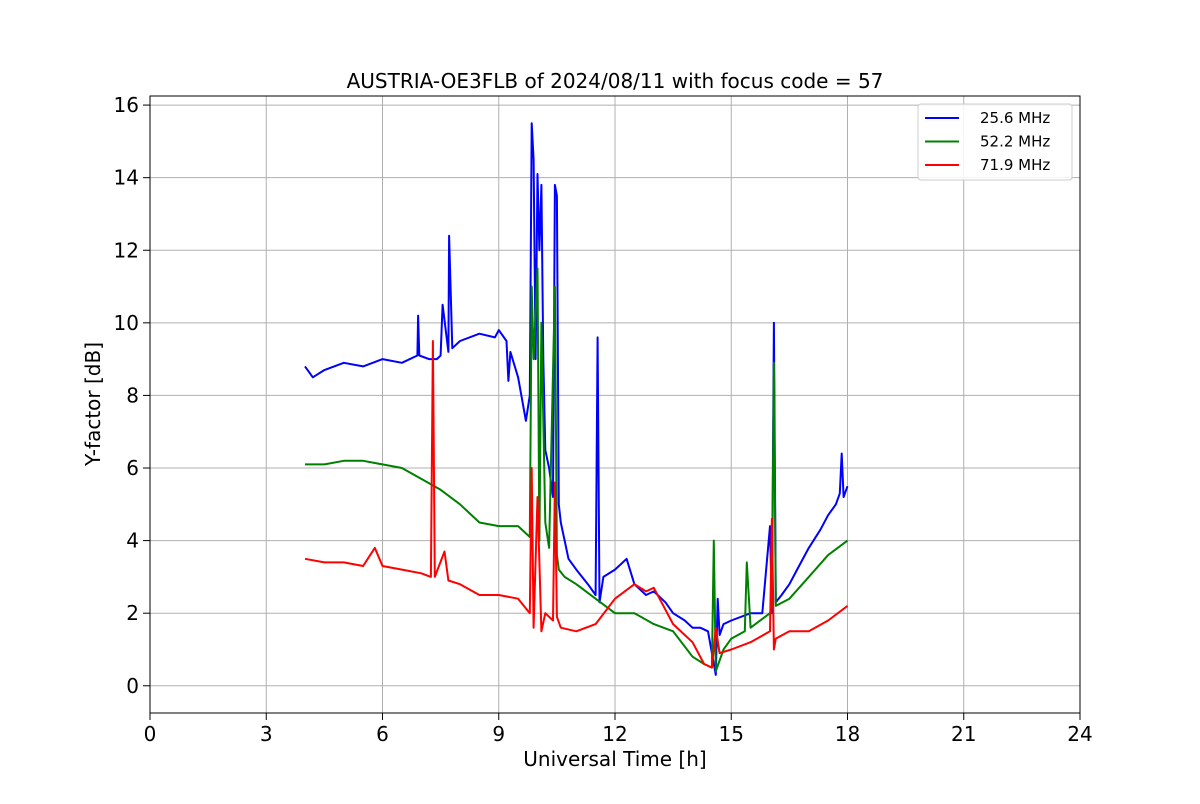  I want to click on x-tick-label: 15, so click(731, 734).